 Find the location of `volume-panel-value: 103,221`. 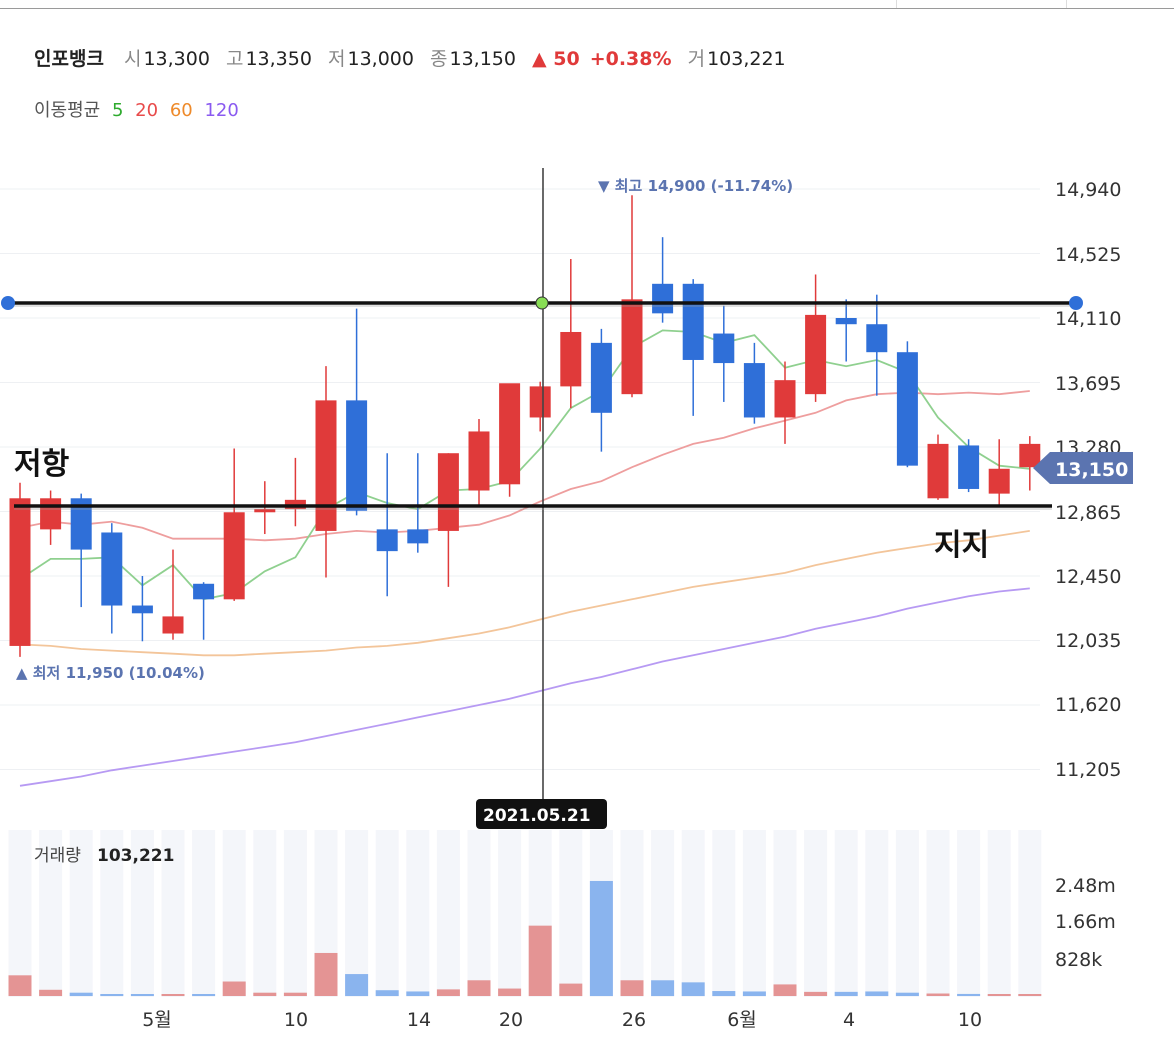

volume-panel-value: 103,221 is located at coordinates (135, 856).